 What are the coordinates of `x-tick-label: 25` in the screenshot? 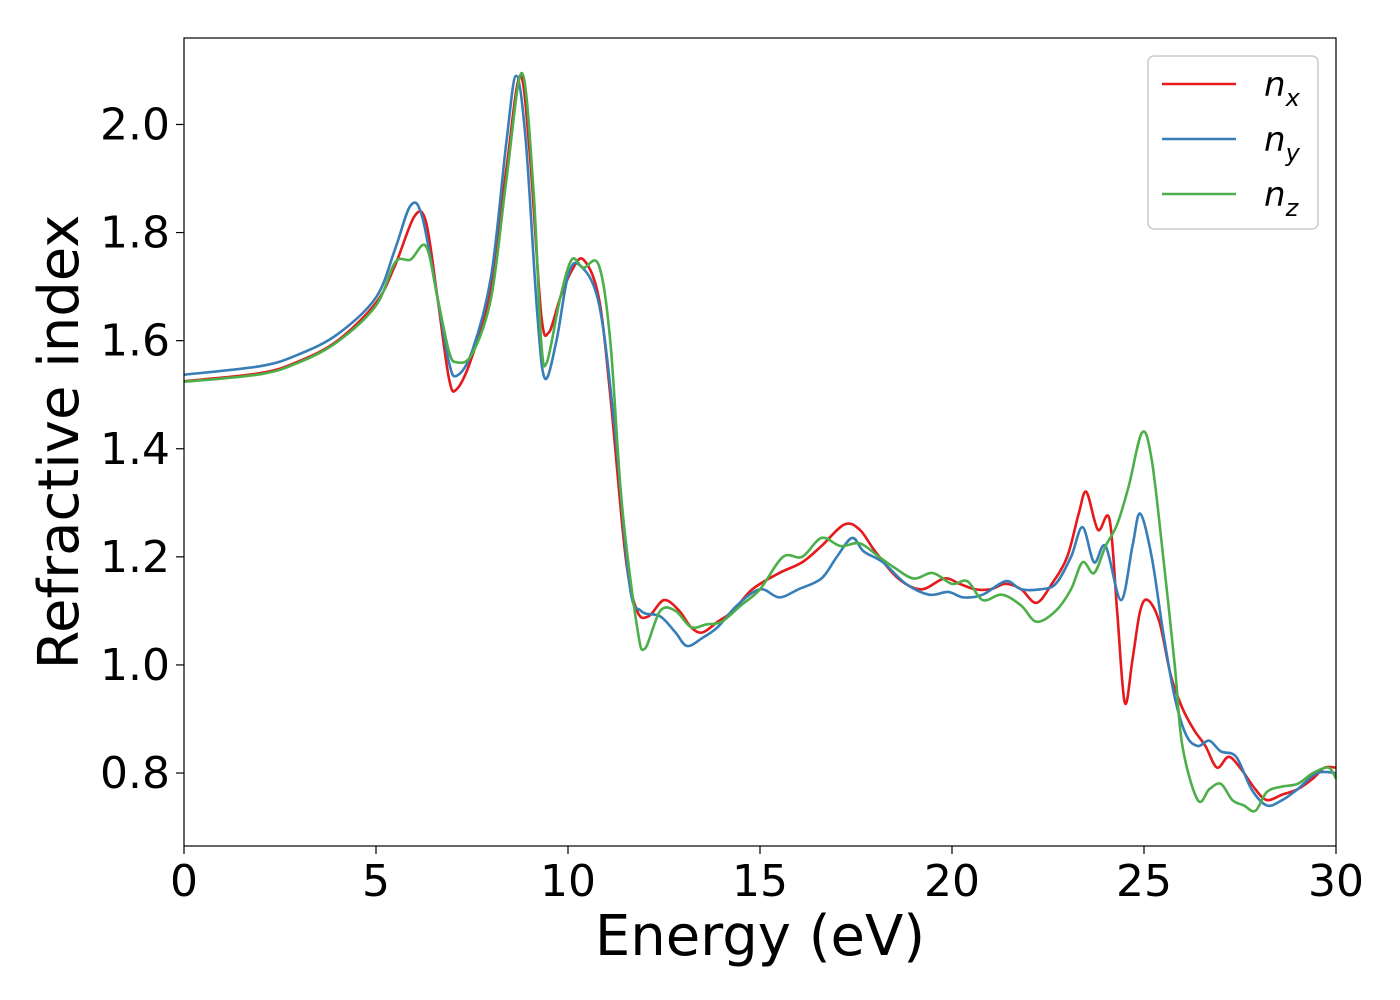 It's located at (1144, 881).